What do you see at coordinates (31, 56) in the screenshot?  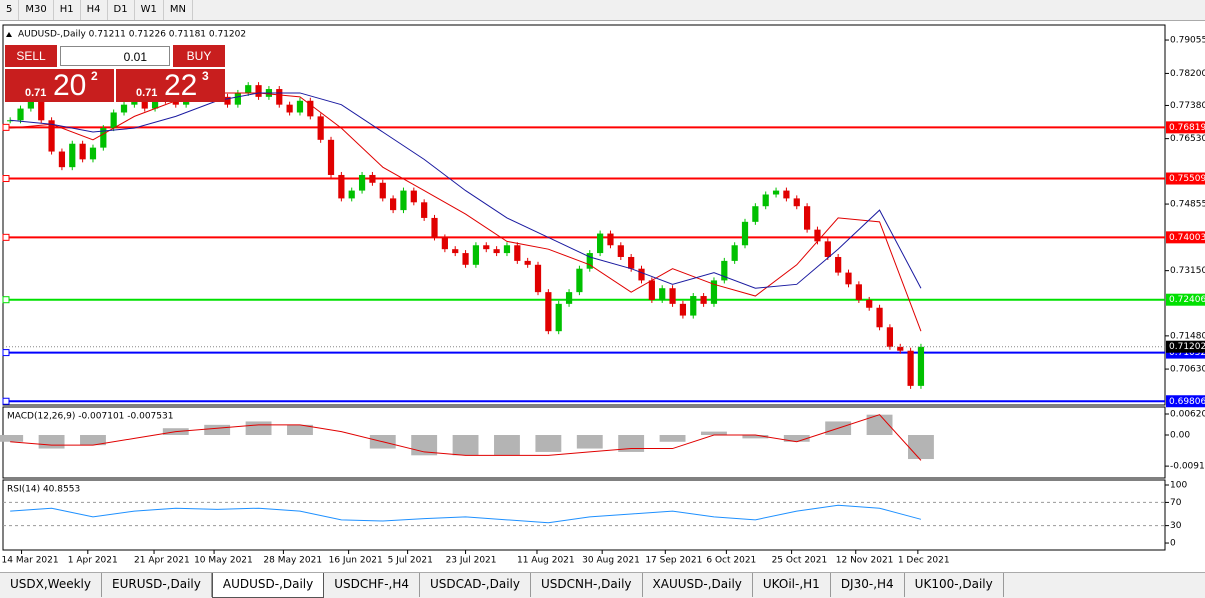 I see `sell-button: SELL` at bounding box center [31, 56].